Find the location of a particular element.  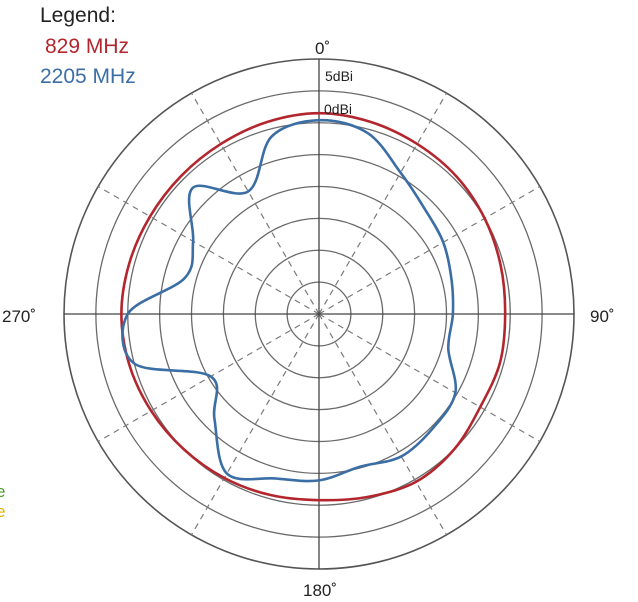

ring-label-5dbi: 5dBi is located at coordinates (339, 76).